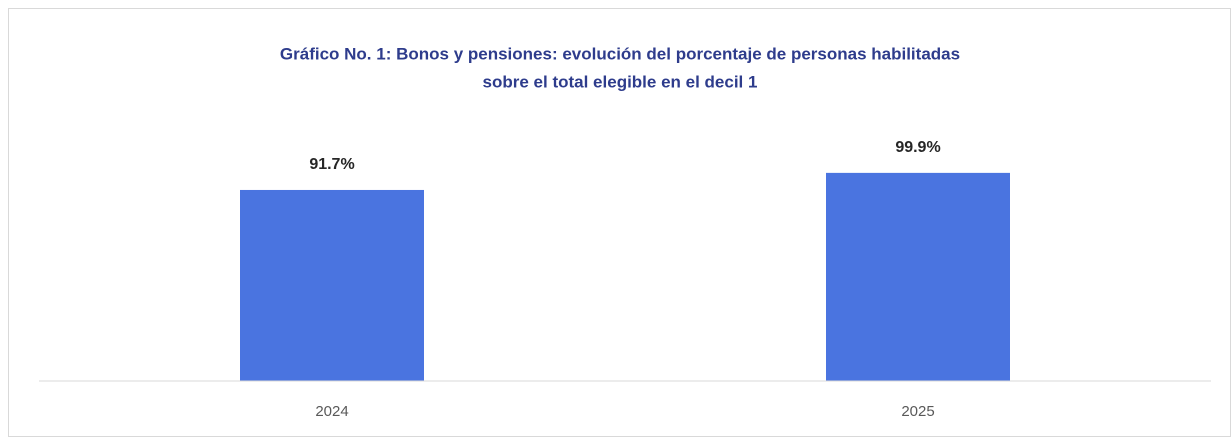 The image size is (1232, 438). What do you see at coordinates (331, 411) in the screenshot?
I see `x-tick-label: 2024` at bounding box center [331, 411].